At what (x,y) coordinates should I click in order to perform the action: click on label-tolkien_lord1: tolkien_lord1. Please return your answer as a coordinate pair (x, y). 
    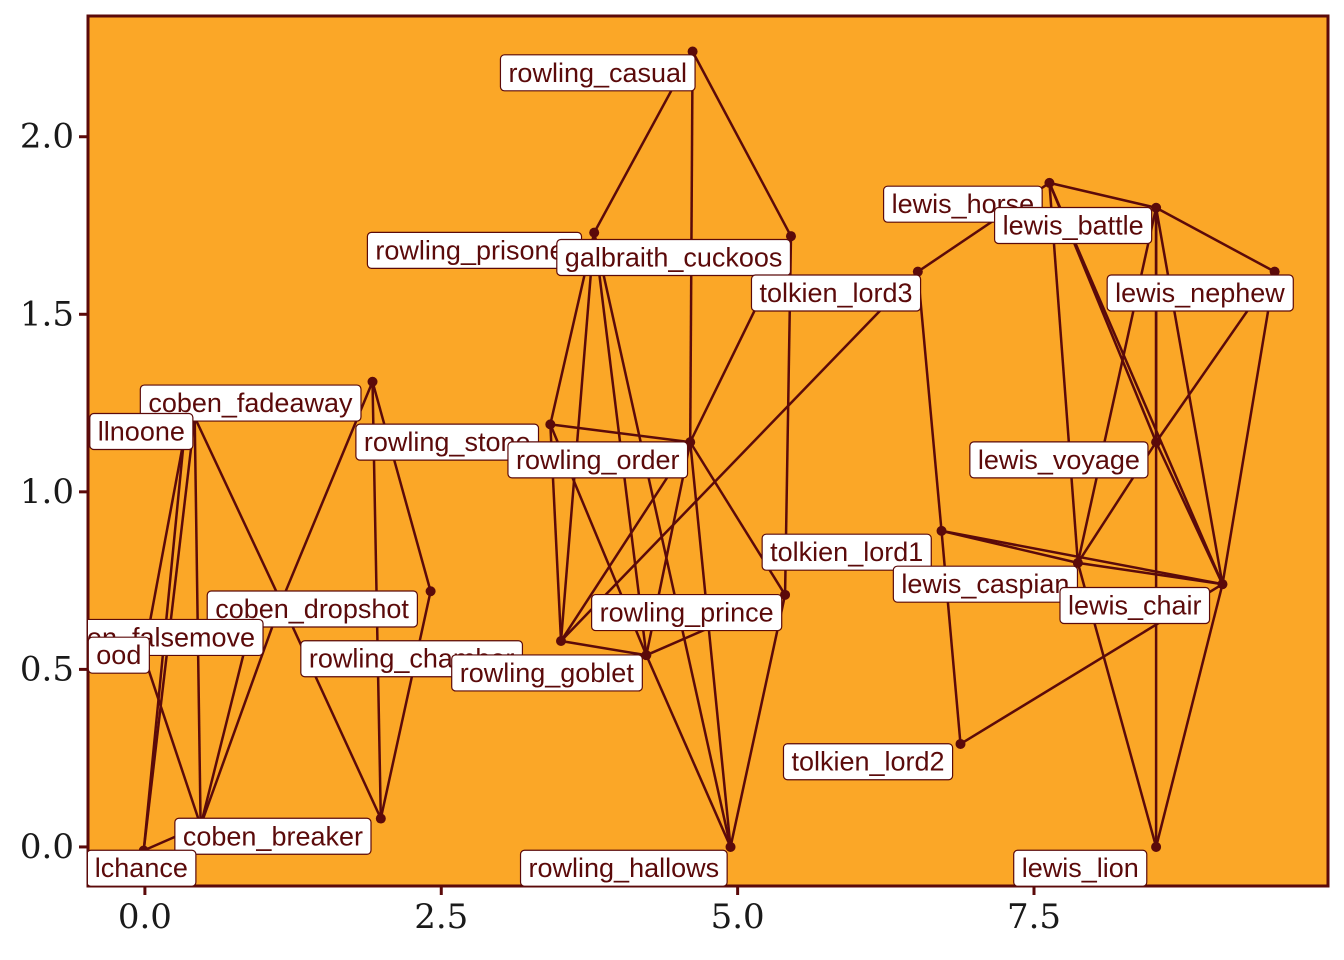
    Looking at the image, I should click on (846, 552).